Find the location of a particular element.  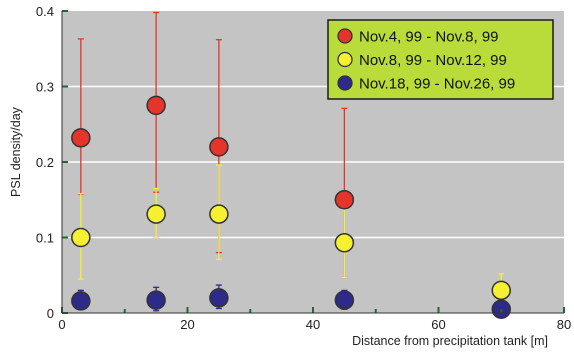

legend-box is located at coordinates (440, 59).